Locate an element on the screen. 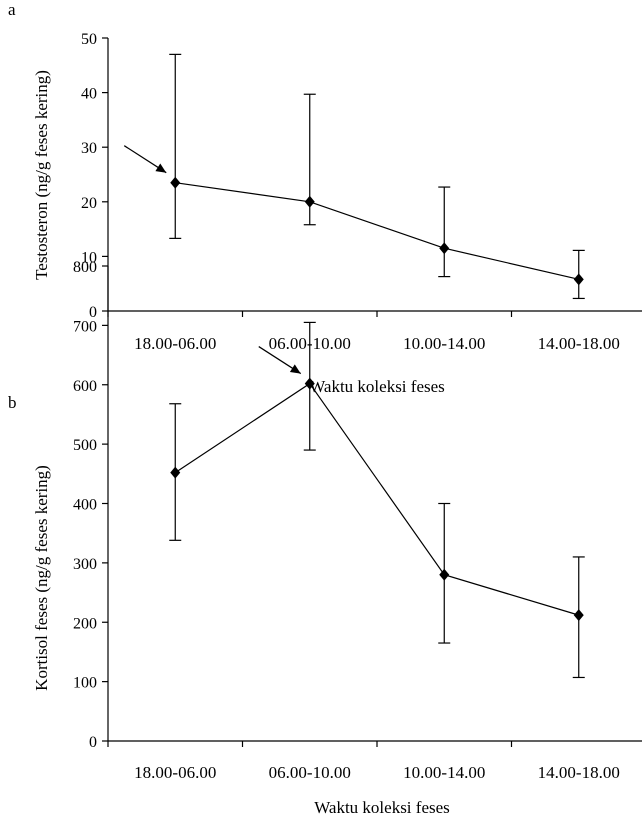  x-tick-label-a: 10.00-14.00 is located at coordinates (444, 343).